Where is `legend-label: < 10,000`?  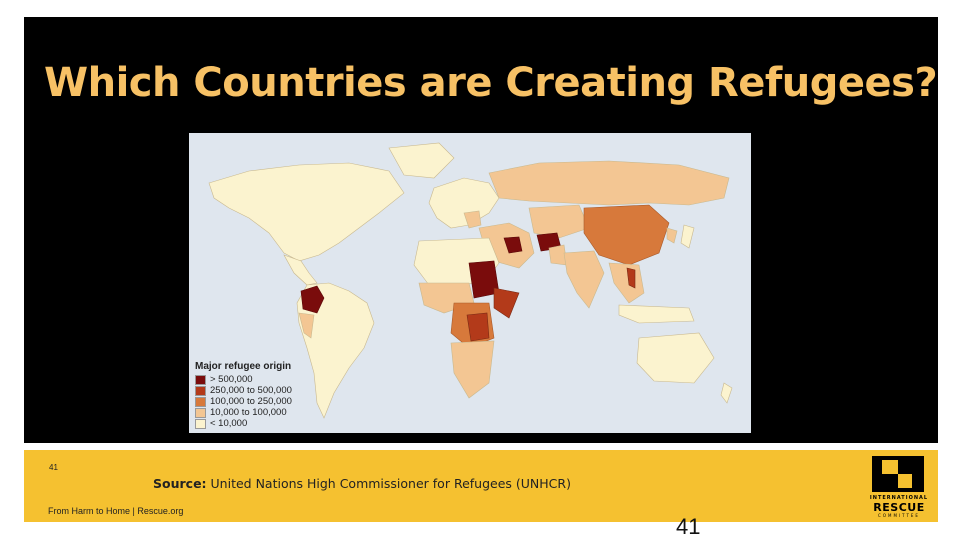
legend-label: < 10,000 is located at coordinates (229, 423).